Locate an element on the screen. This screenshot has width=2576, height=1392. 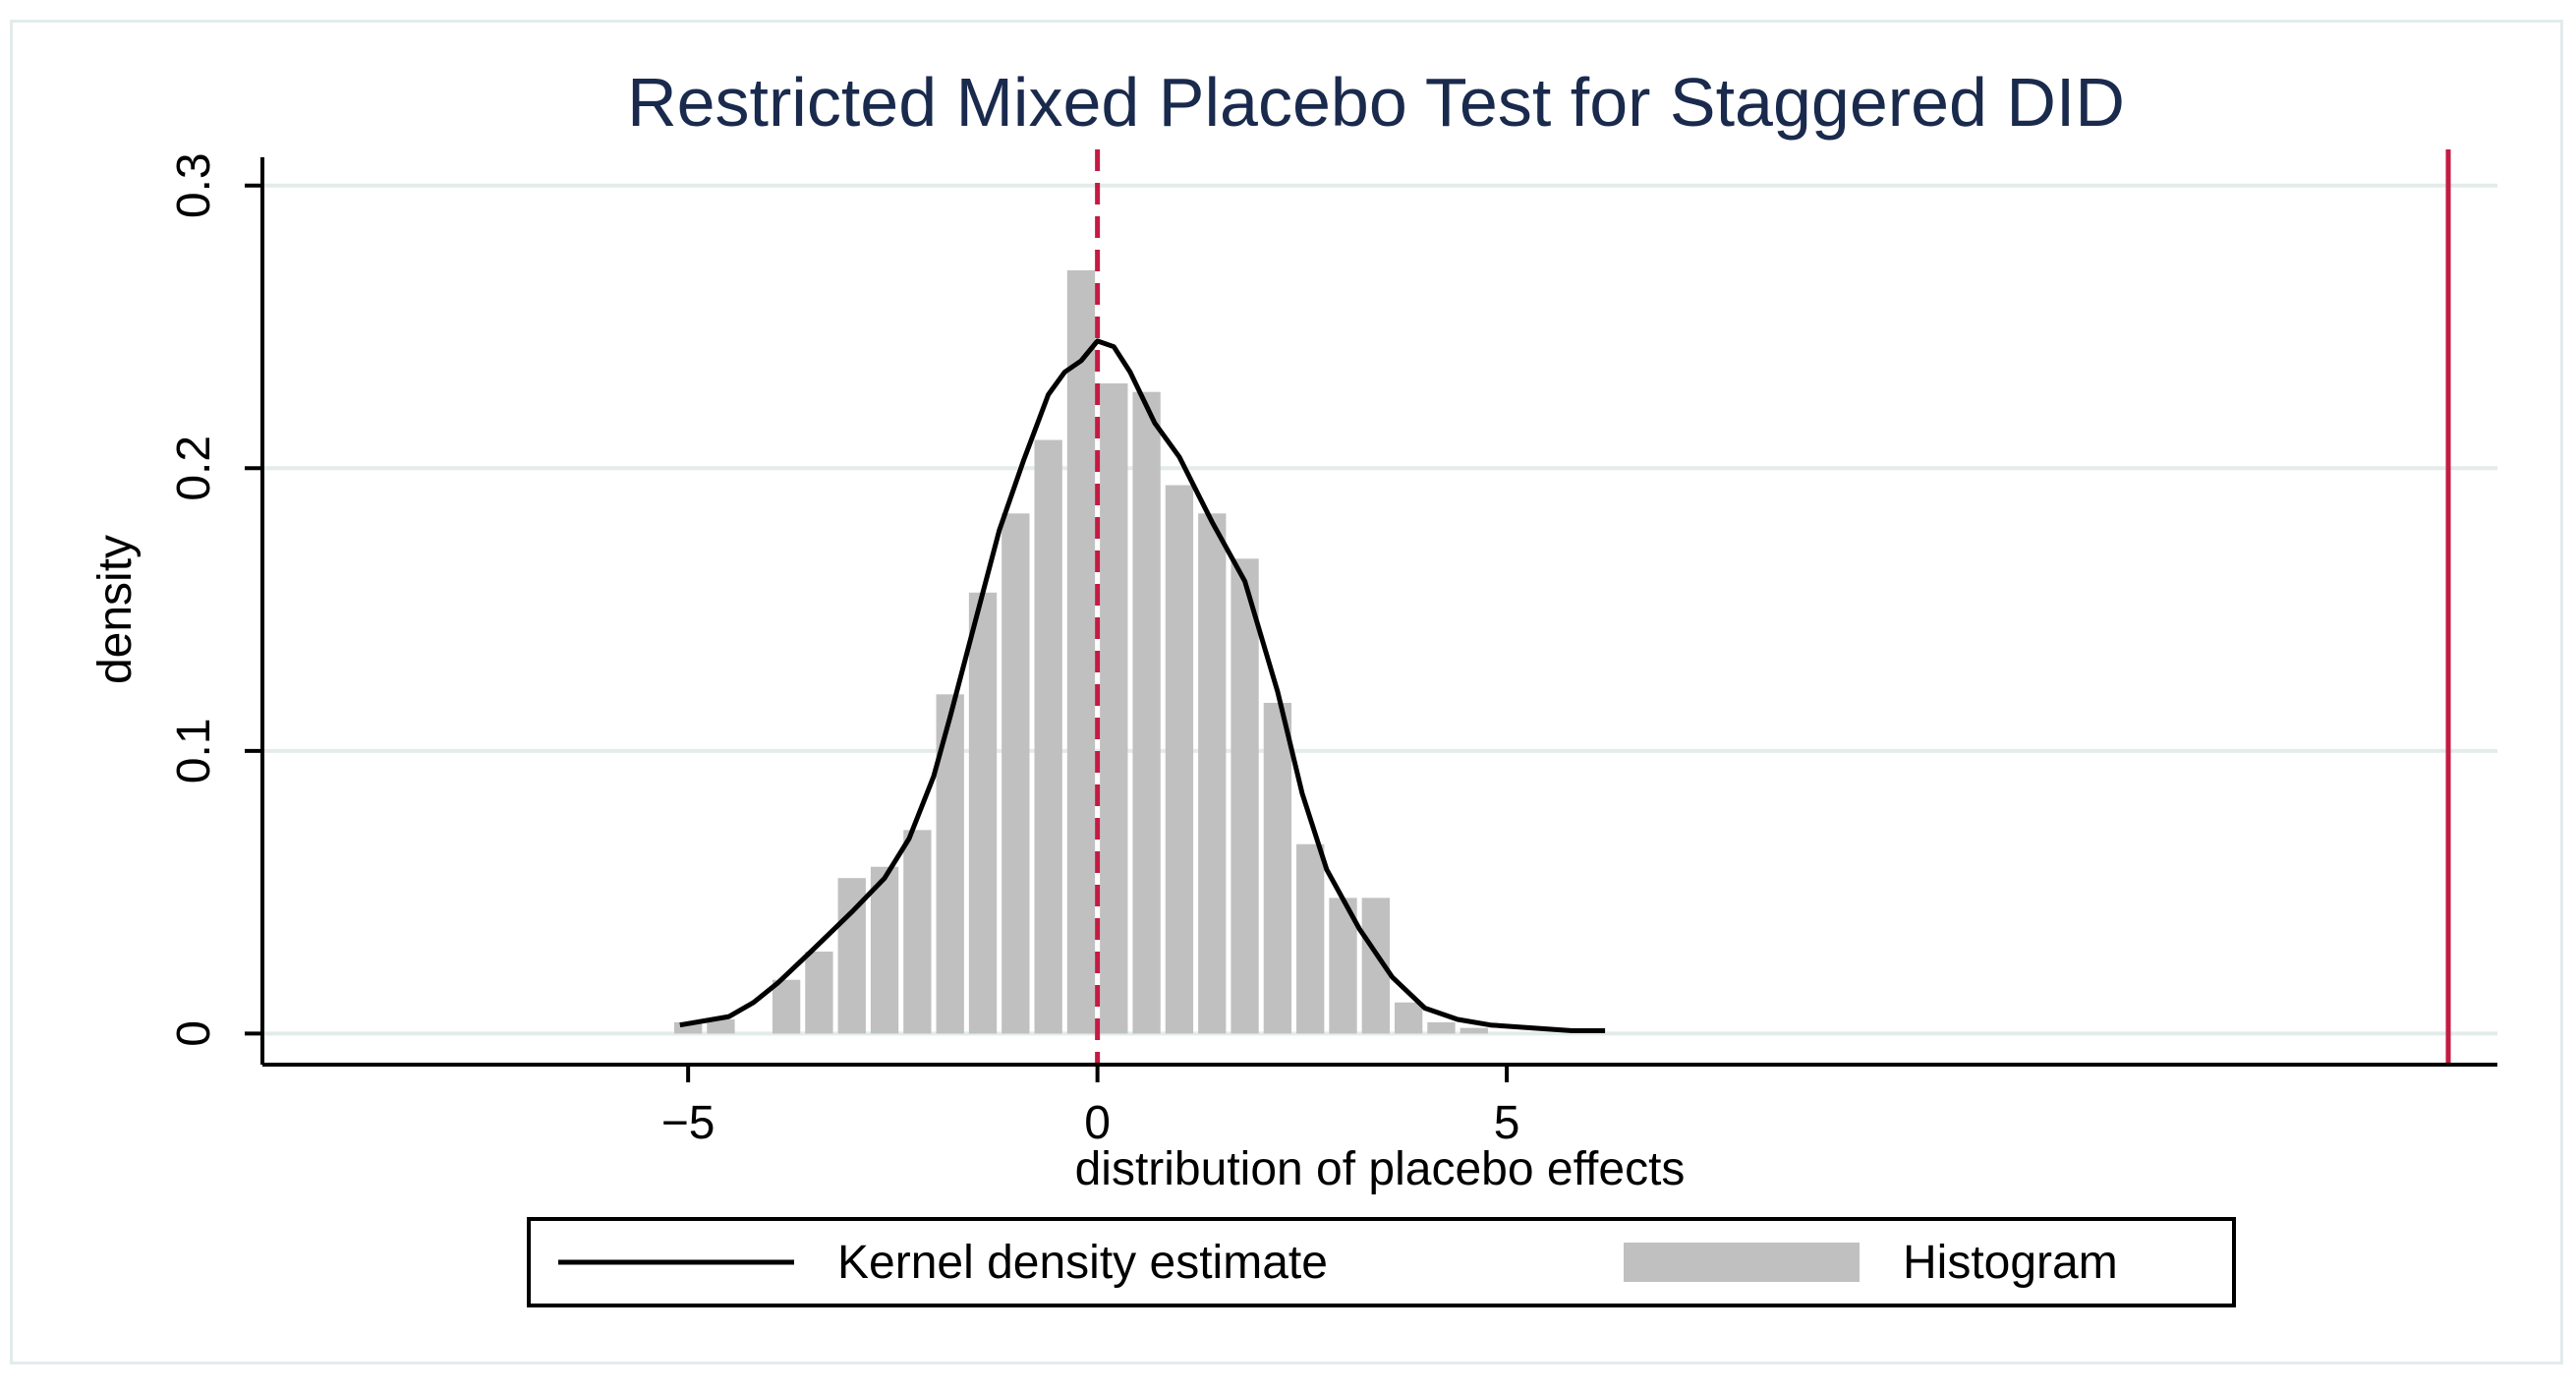
y-tick-labels: 0 0.1 0.2 0.3 is located at coordinates (194, 599).